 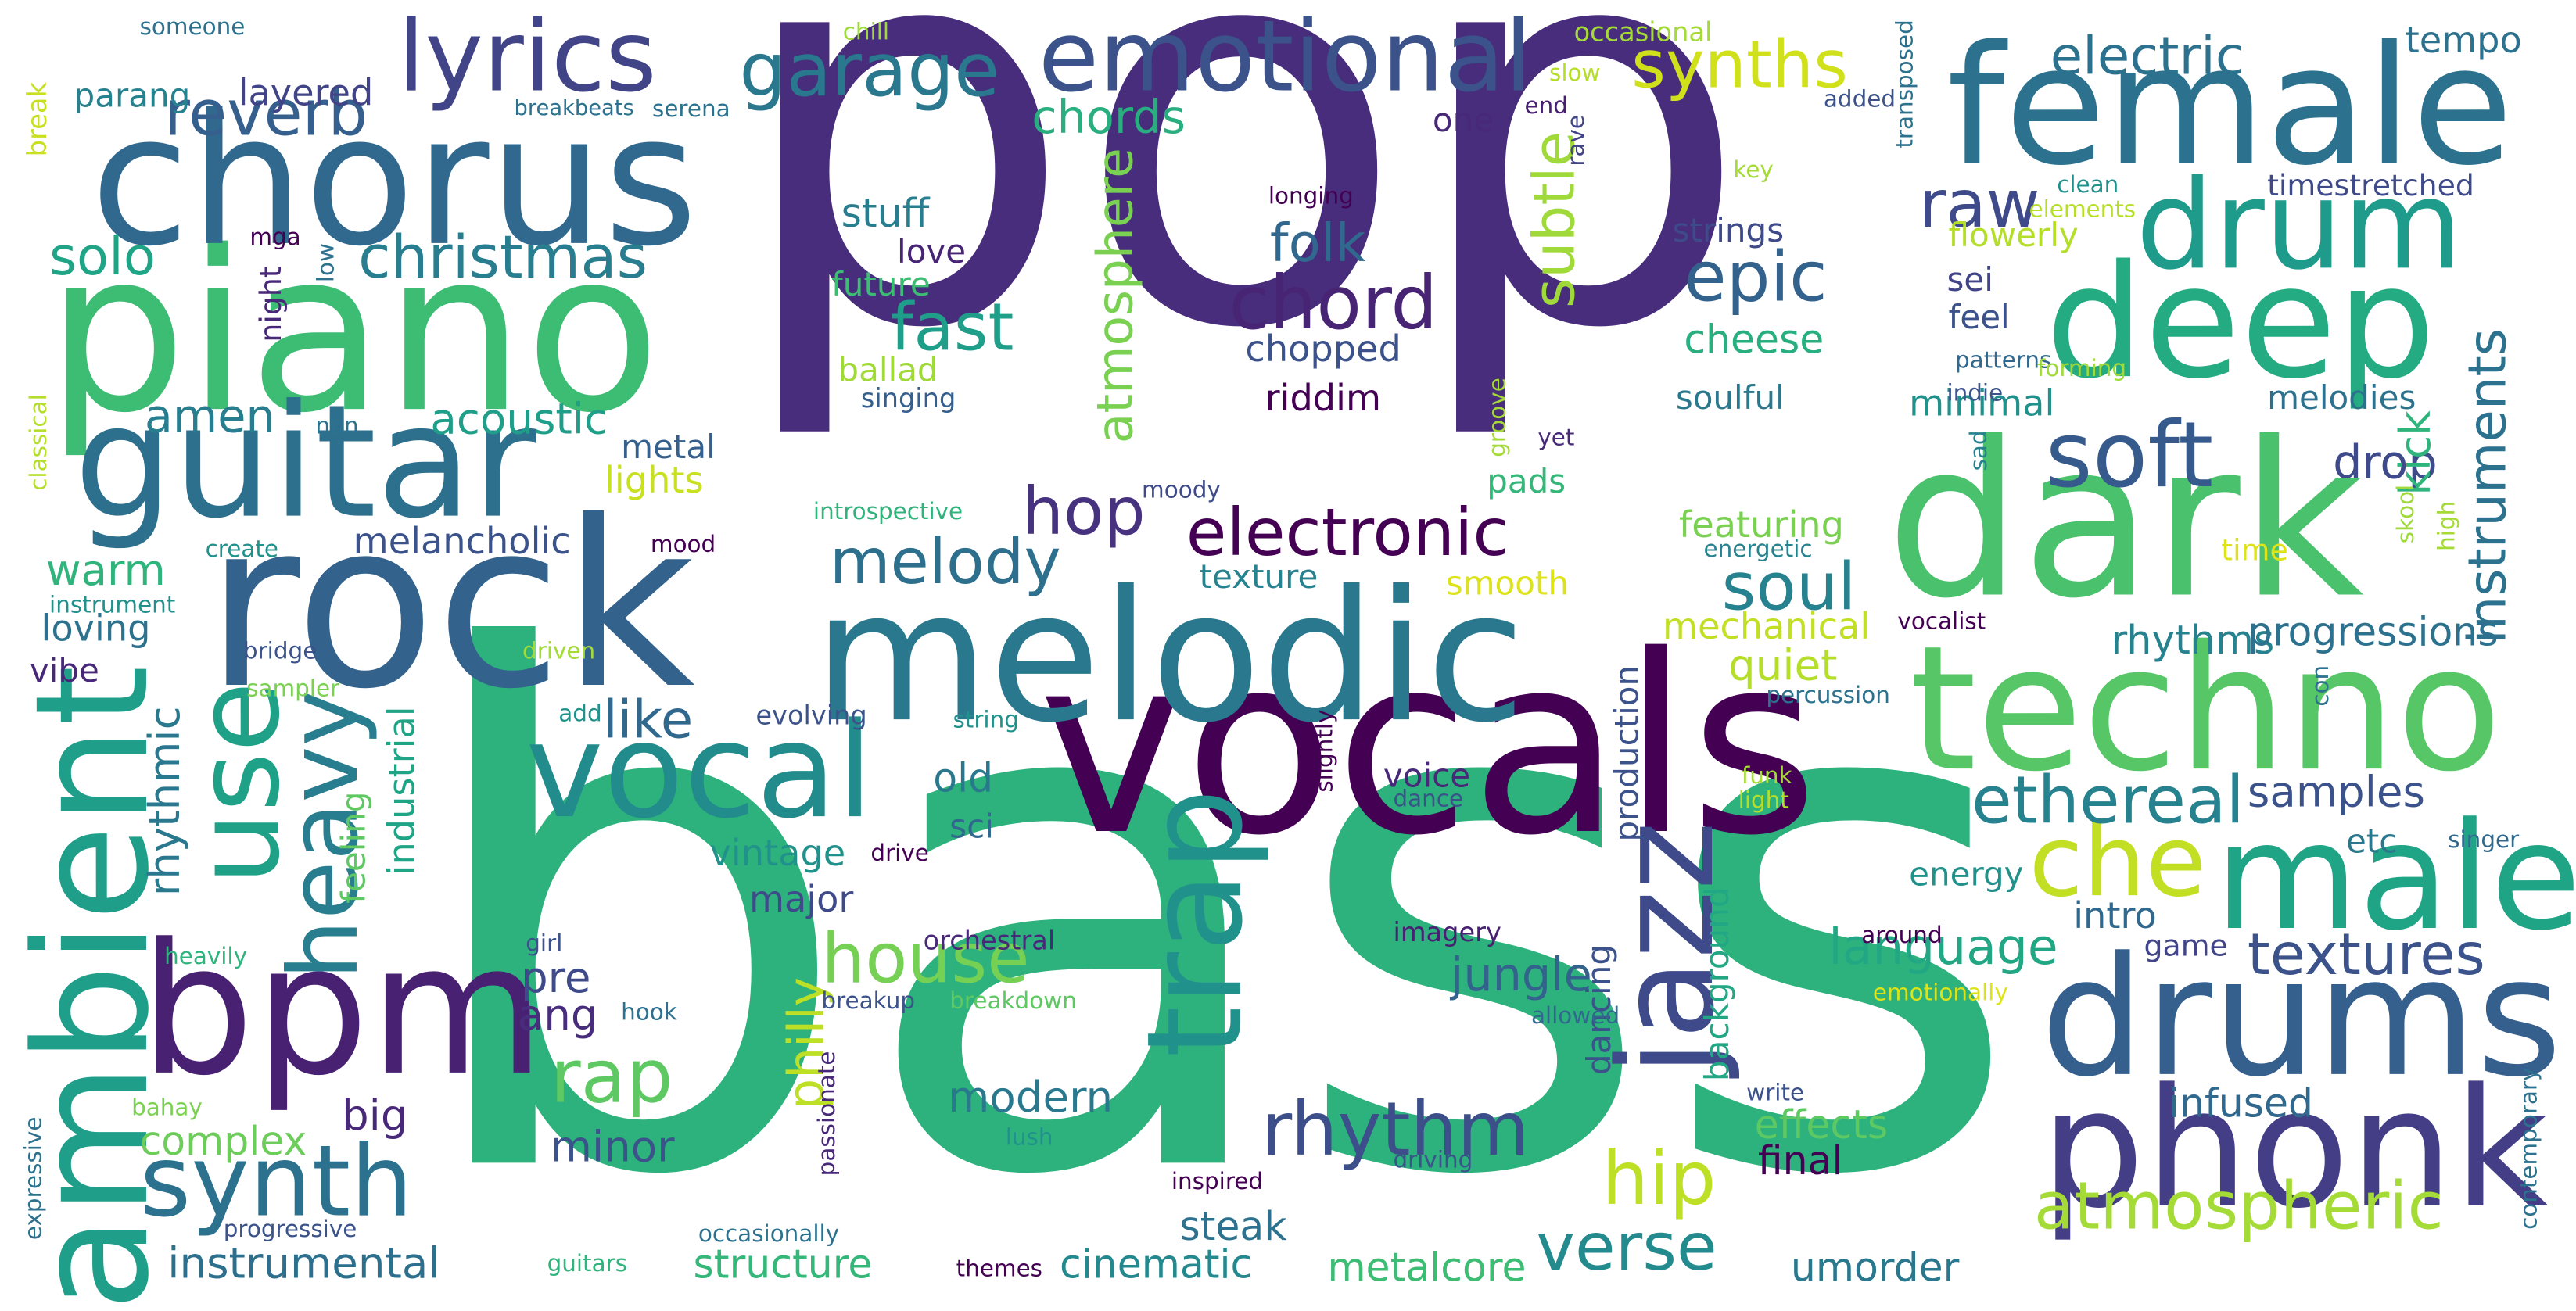 What do you see at coordinates (209, 416) in the screenshot?
I see `word-amen: amen` at bounding box center [209, 416].